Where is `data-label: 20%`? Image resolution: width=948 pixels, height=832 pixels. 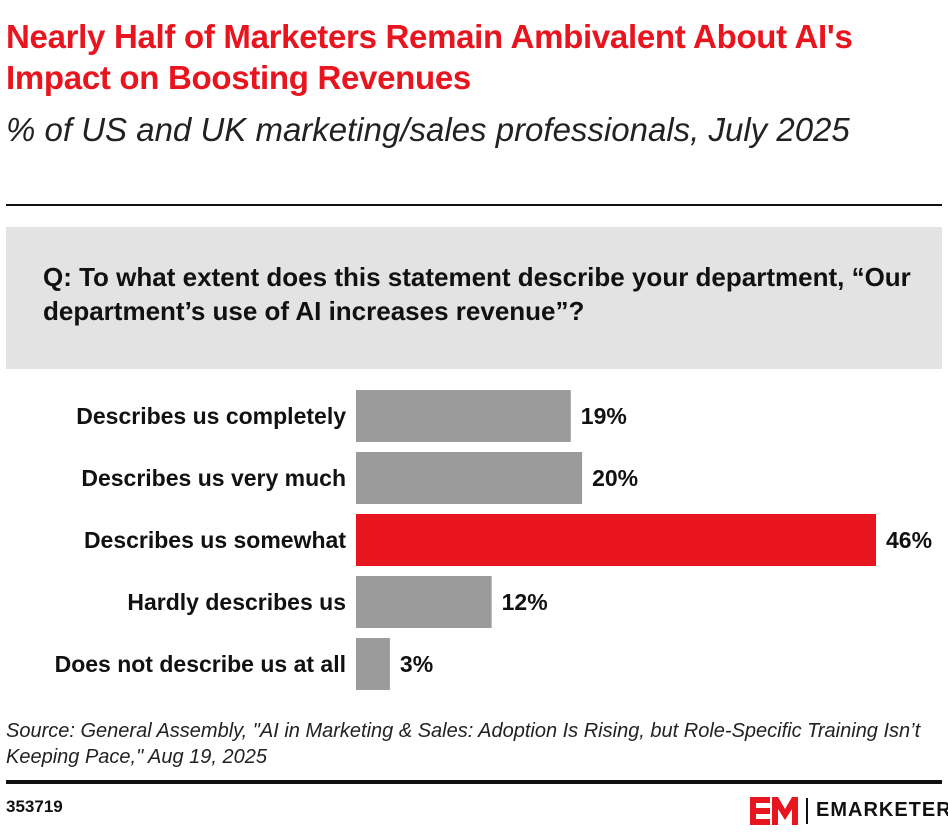
data-label: 20% is located at coordinates (615, 478).